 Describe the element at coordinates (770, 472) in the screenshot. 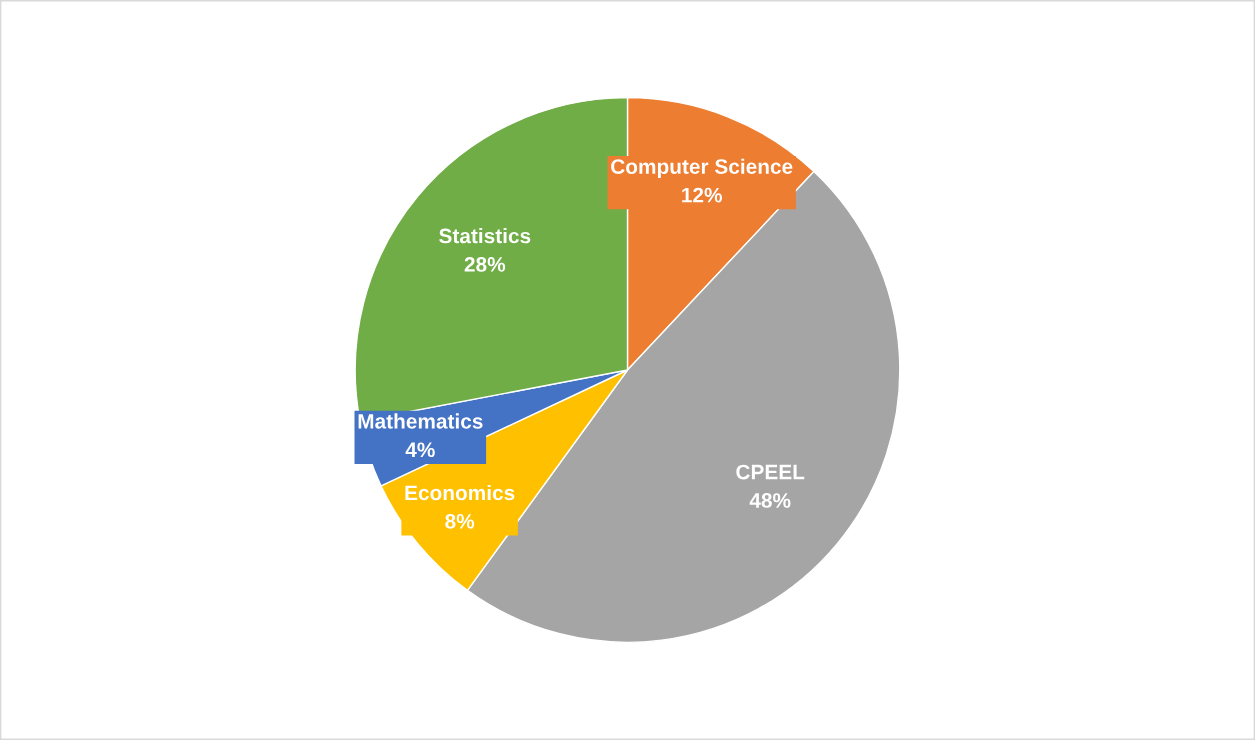

I see `slice-label: CPEEL` at that location.